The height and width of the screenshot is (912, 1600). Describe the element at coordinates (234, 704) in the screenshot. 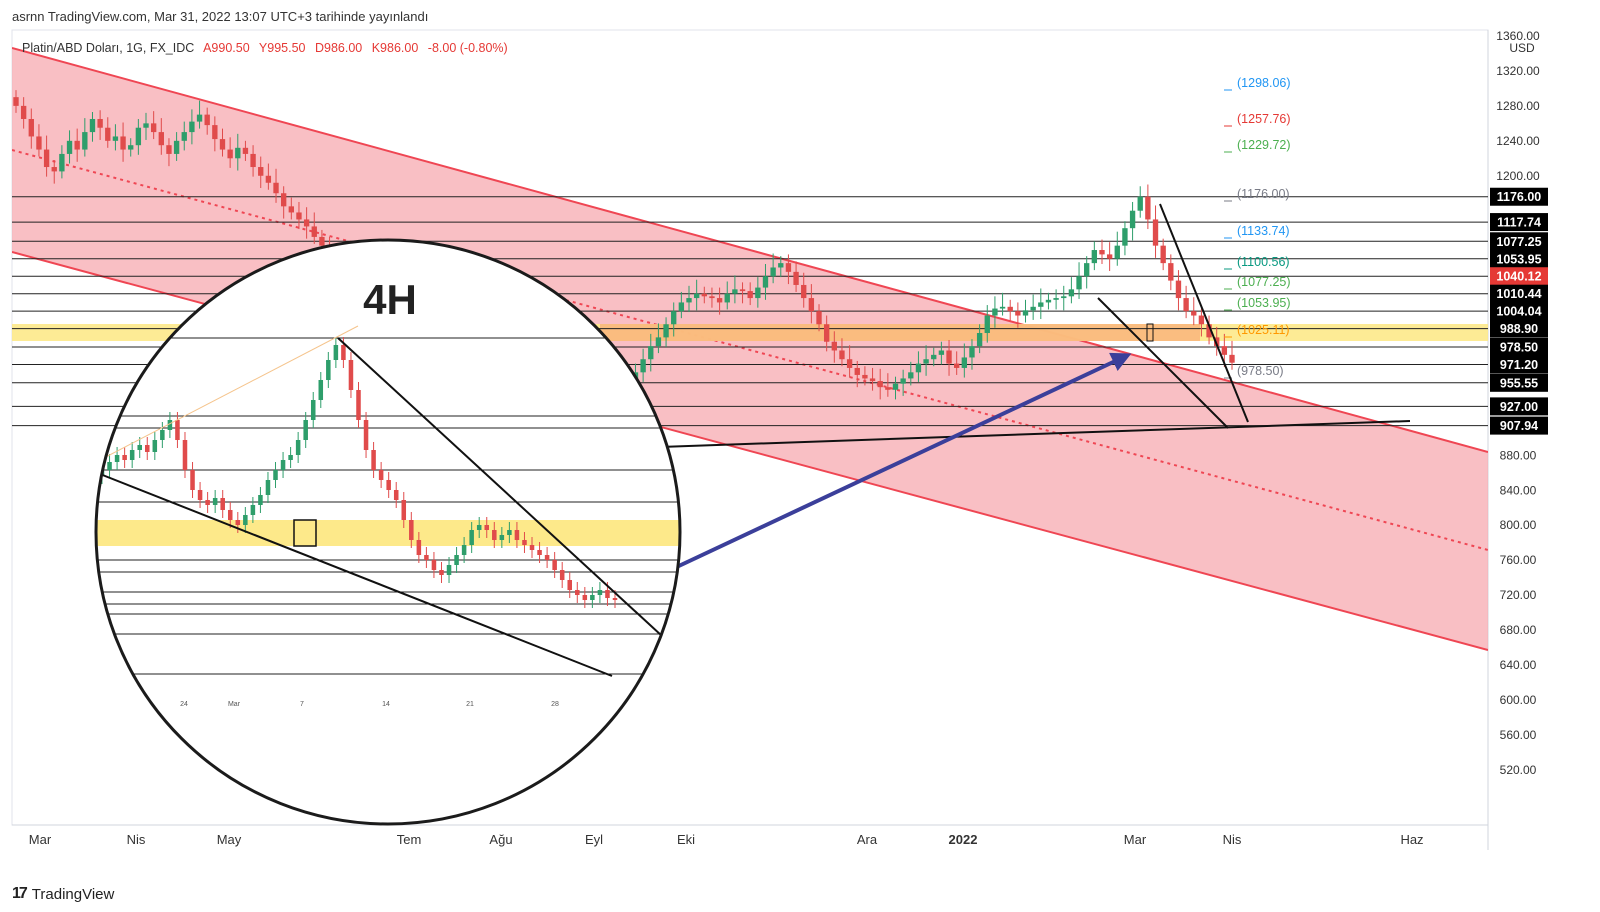

I see `inset-time-tick: Mar` at that location.